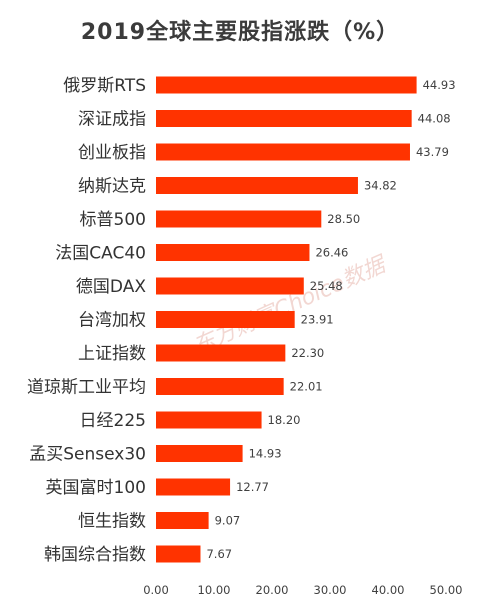 The height and width of the screenshot is (608, 480). I want to click on category-label: 韩国综合指数, so click(95, 555).